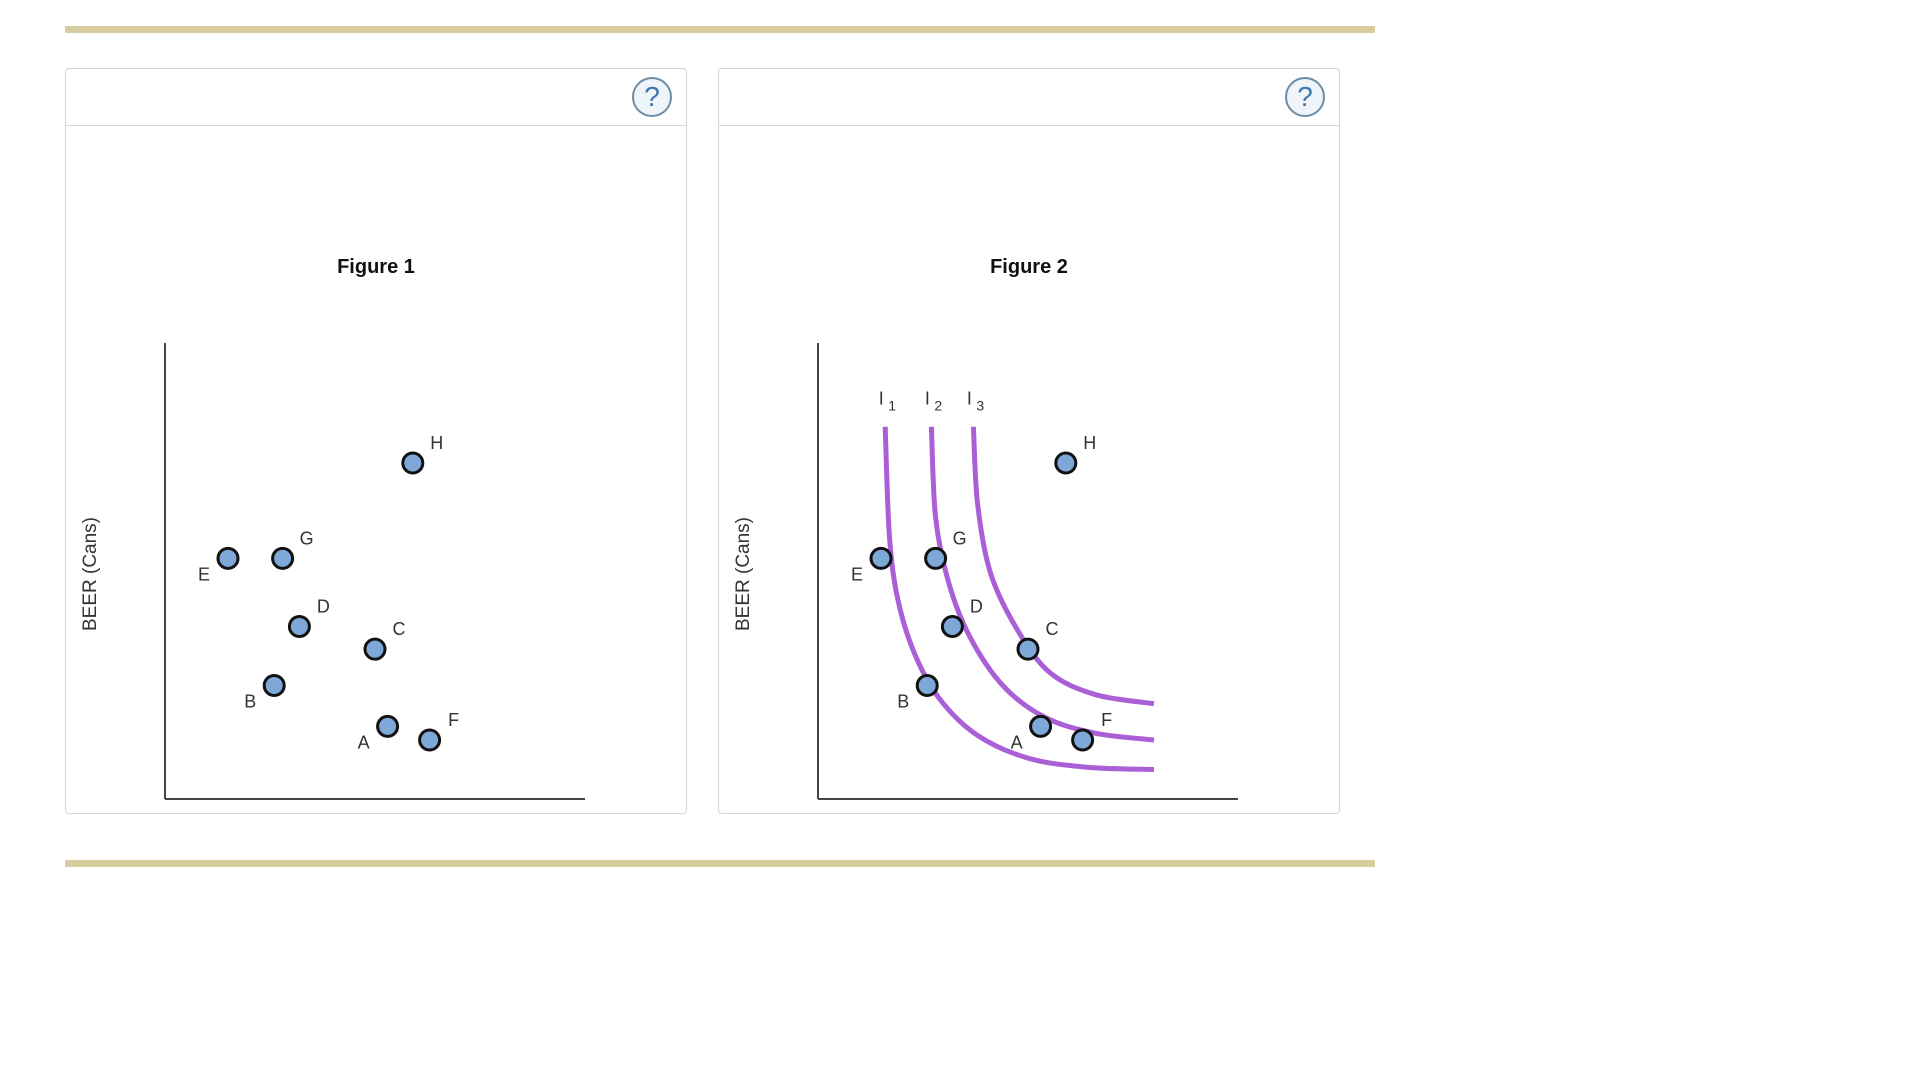  What do you see at coordinates (980, 406) in the screenshot?
I see `curve-label-subscript: 3` at bounding box center [980, 406].